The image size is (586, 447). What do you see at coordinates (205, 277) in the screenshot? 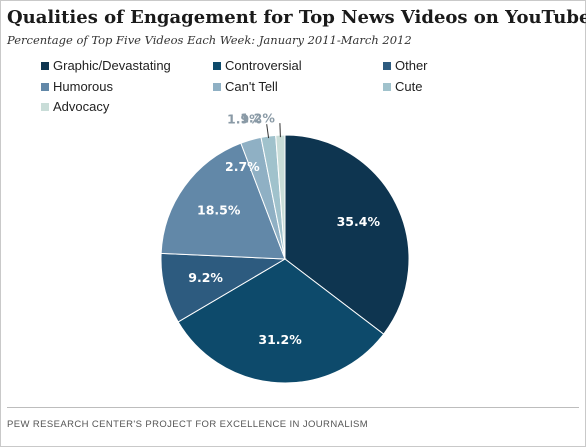
I see `pie-label-other: 9.2%` at bounding box center [205, 277].